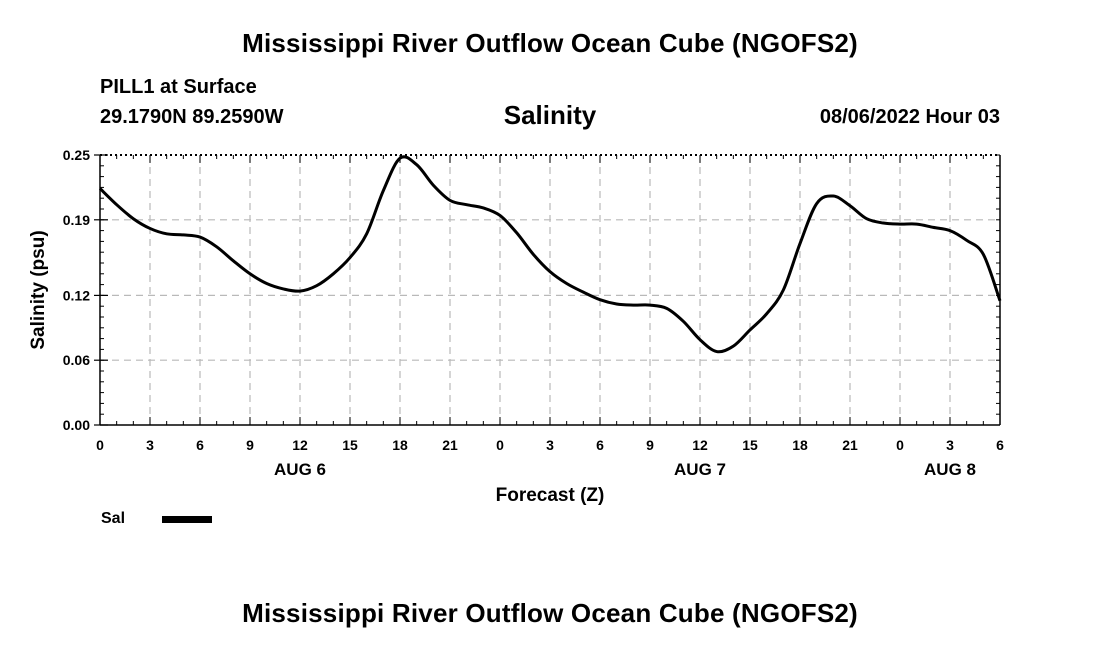 The height and width of the screenshot is (650, 1100). What do you see at coordinates (38, 289) in the screenshot?
I see `y-axis-label: Salinity (psu)` at bounding box center [38, 289].